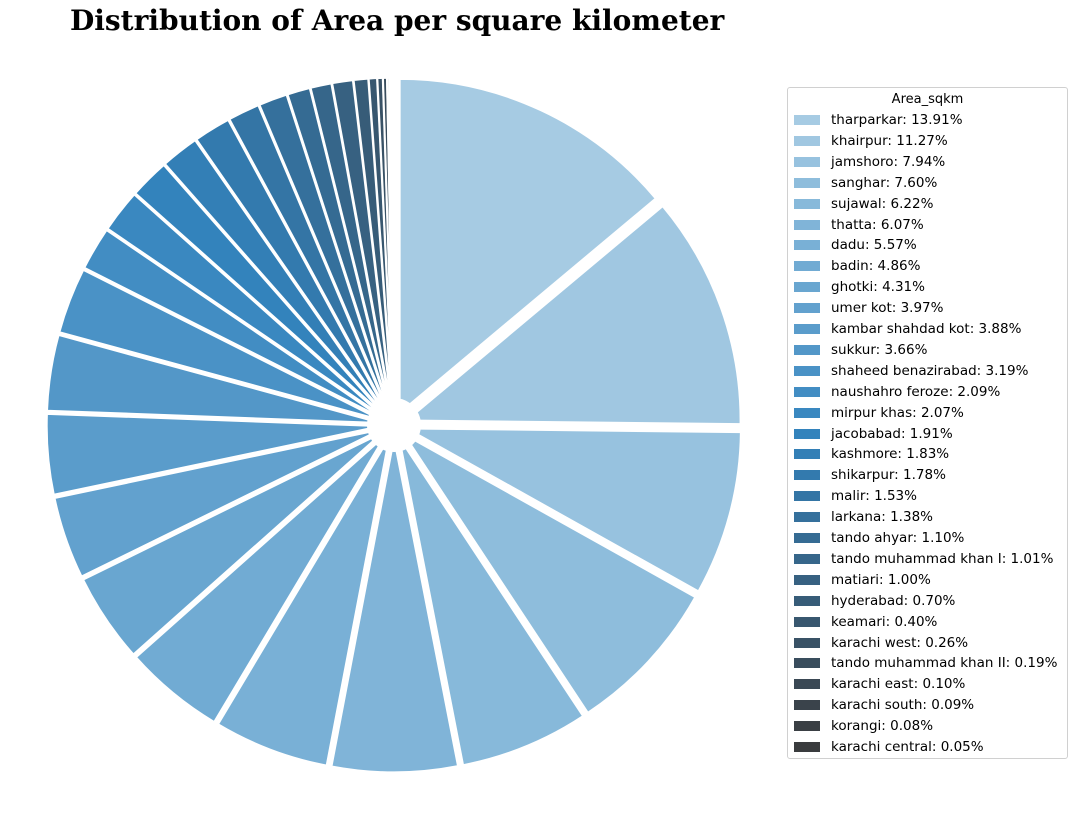  What do you see at coordinates (898, 684) in the screenshot?
I see `legend-label: karachi east: 0.10%` at bounding box center [898, 684].